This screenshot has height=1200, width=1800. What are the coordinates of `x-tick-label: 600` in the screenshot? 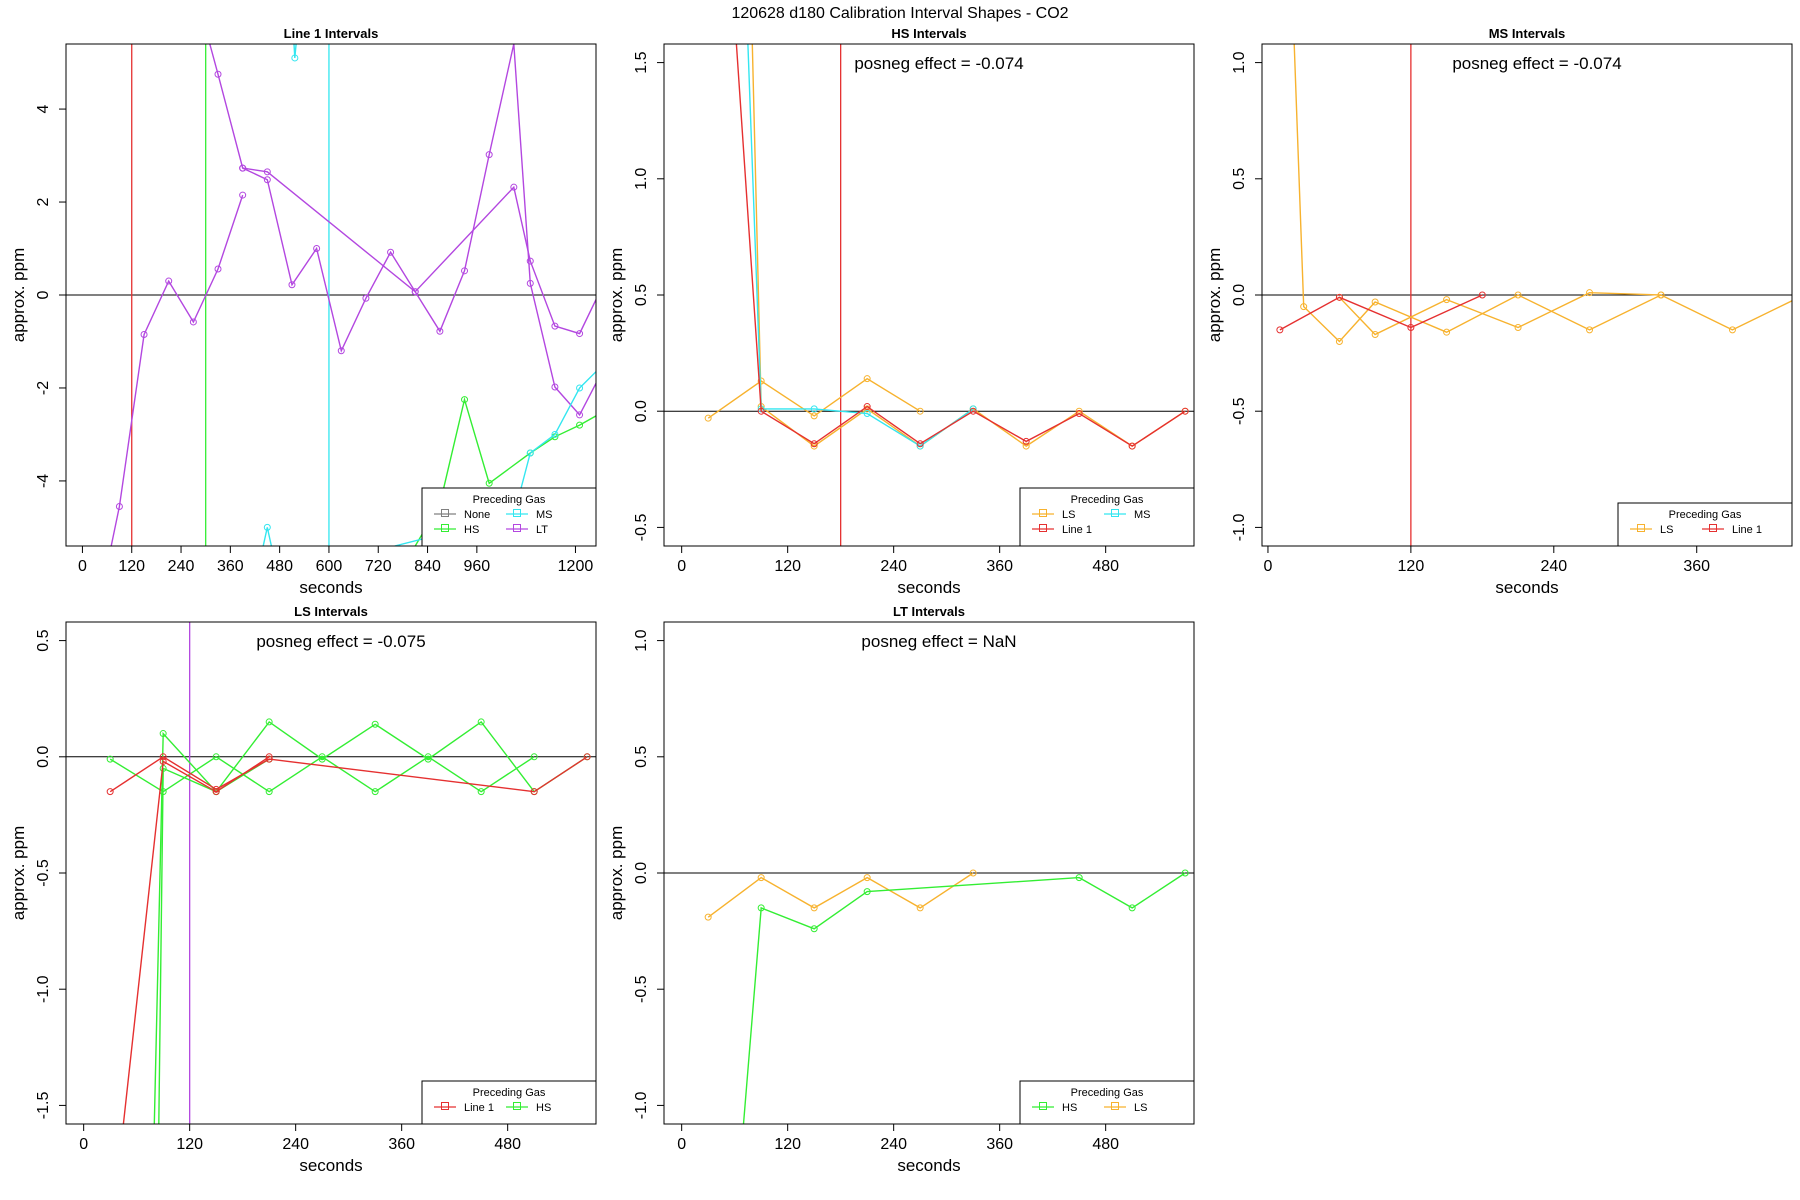 It's located at (329, 566).